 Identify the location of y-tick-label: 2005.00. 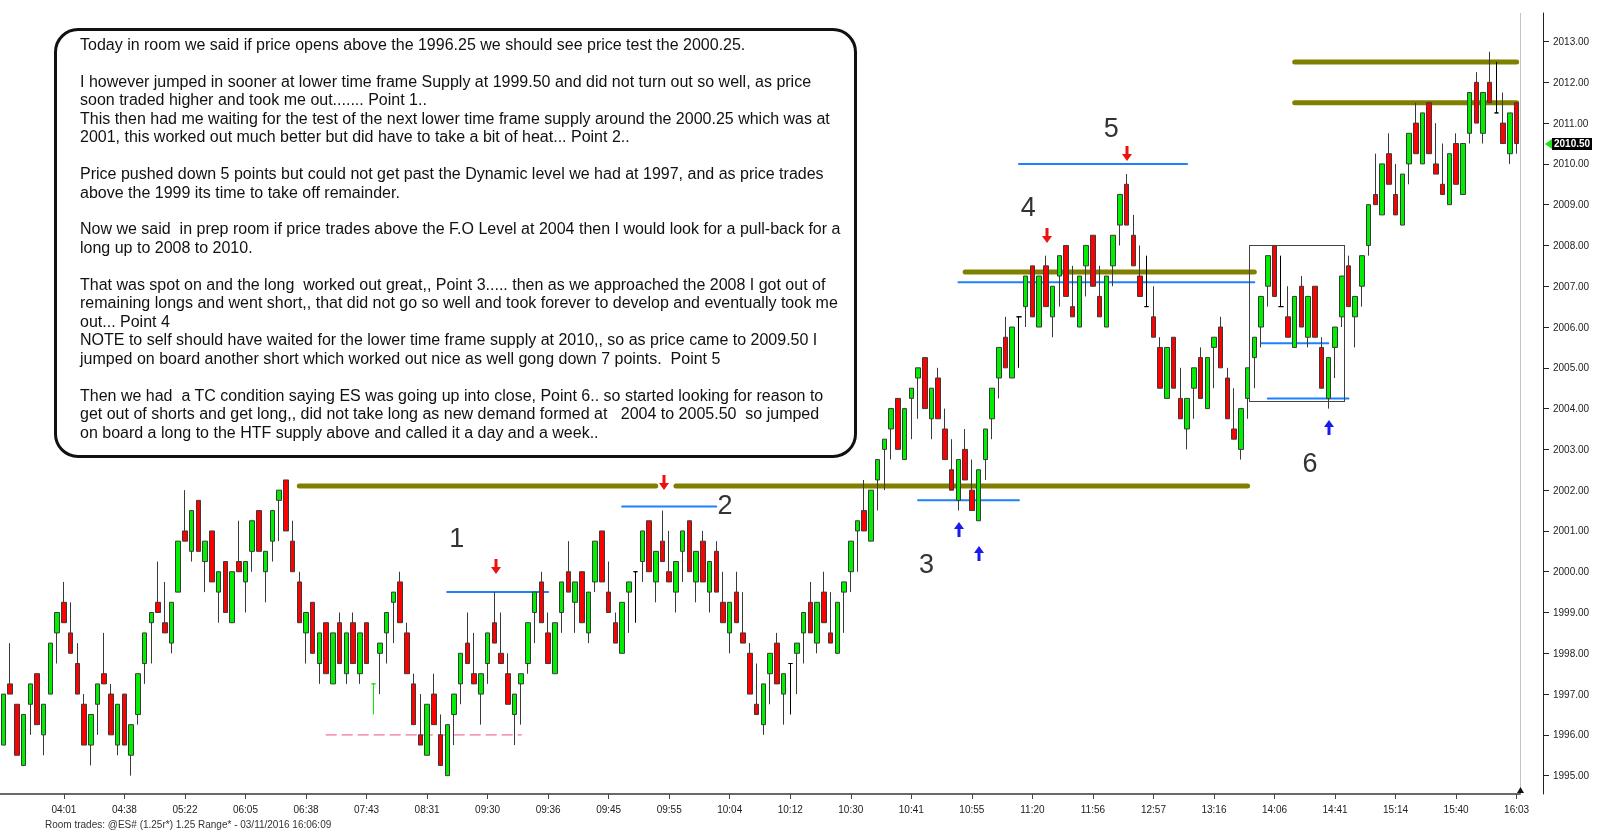
(1571, 368).